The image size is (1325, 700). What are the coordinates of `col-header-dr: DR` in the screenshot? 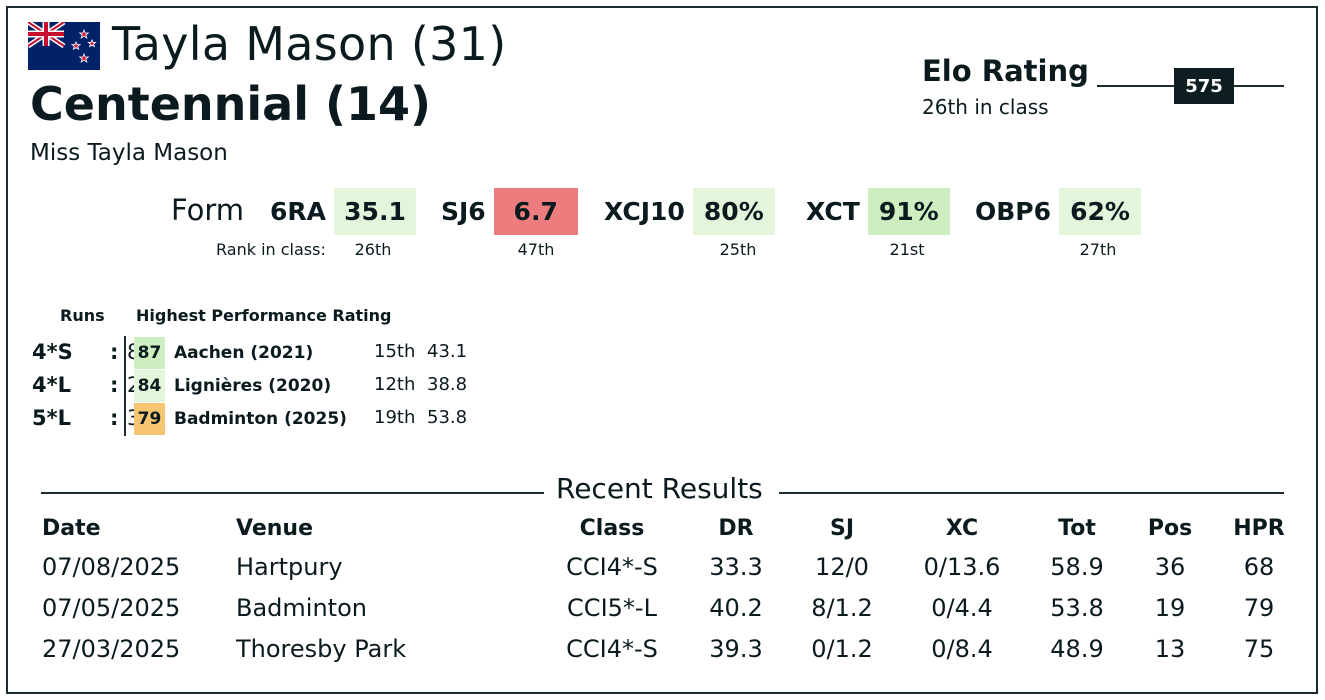 It's located at (736, 528).